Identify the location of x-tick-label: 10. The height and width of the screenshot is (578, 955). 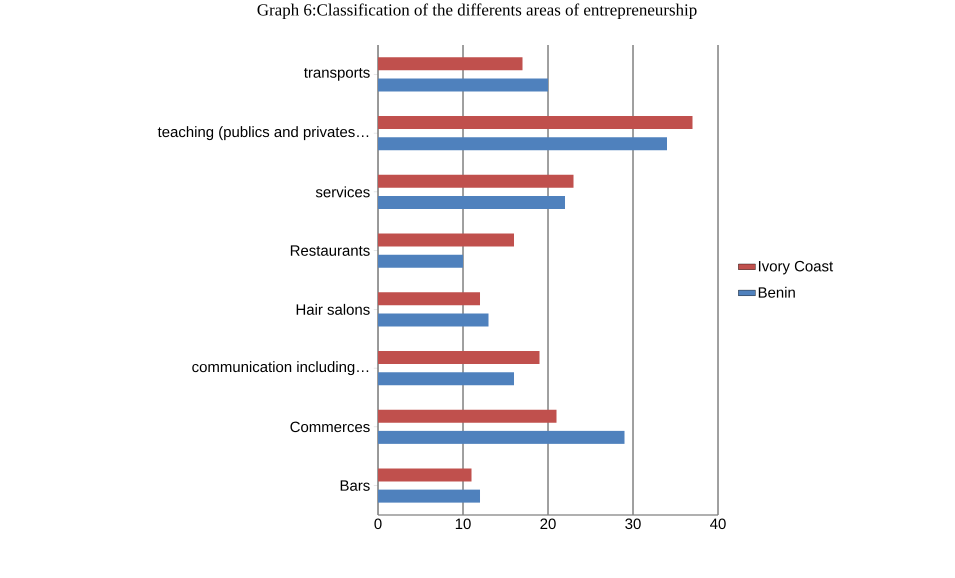
(463, 524).